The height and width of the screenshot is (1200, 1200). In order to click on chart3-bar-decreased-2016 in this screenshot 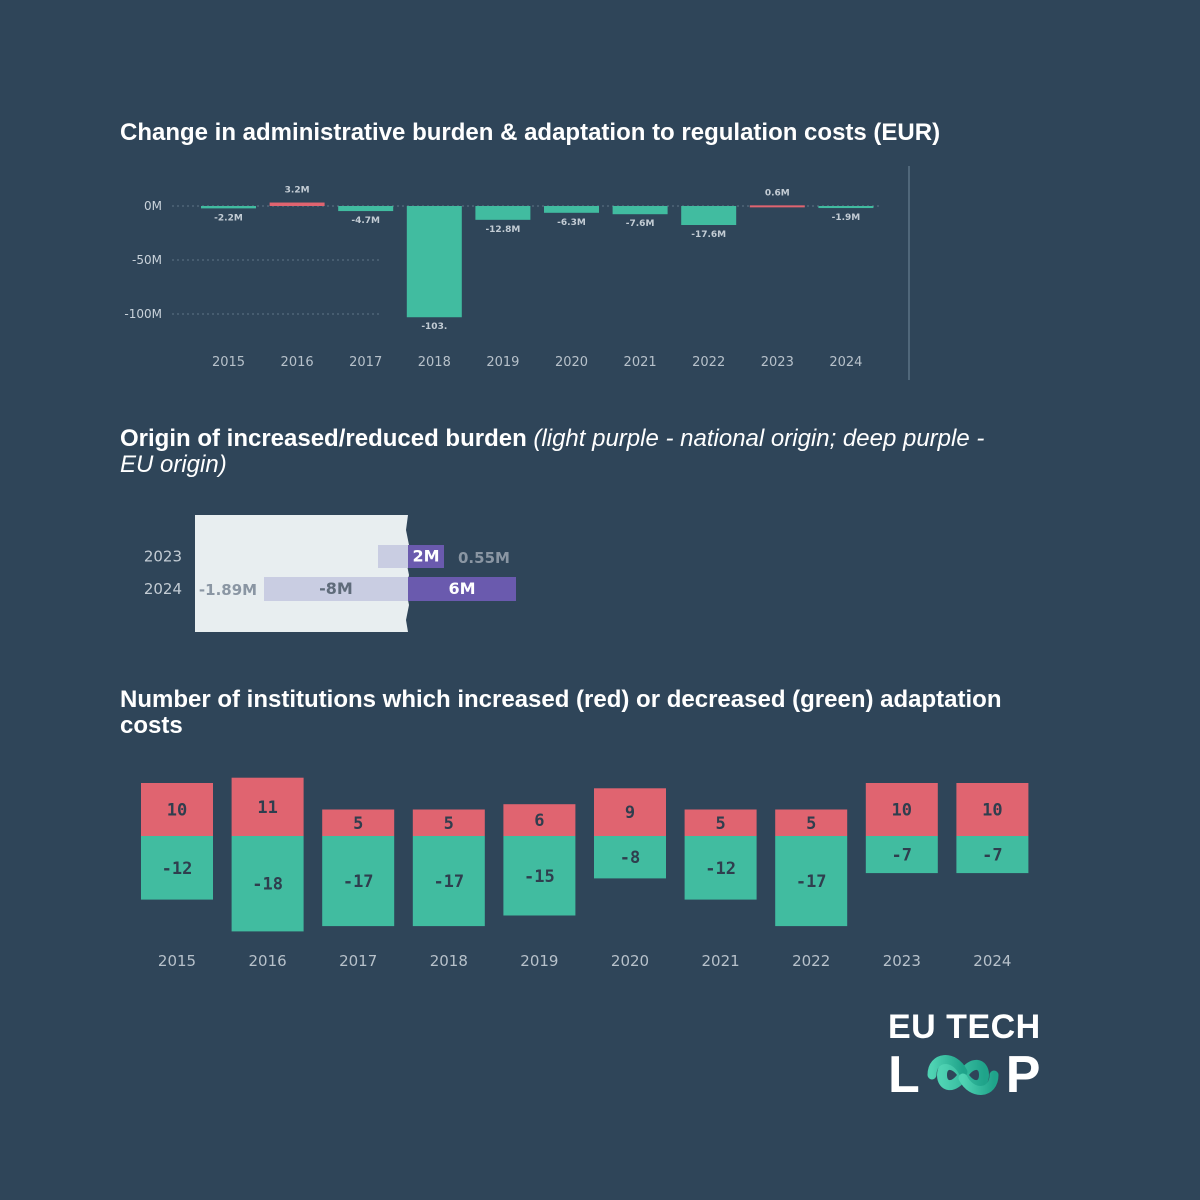, I will do `click(267, 884)`.